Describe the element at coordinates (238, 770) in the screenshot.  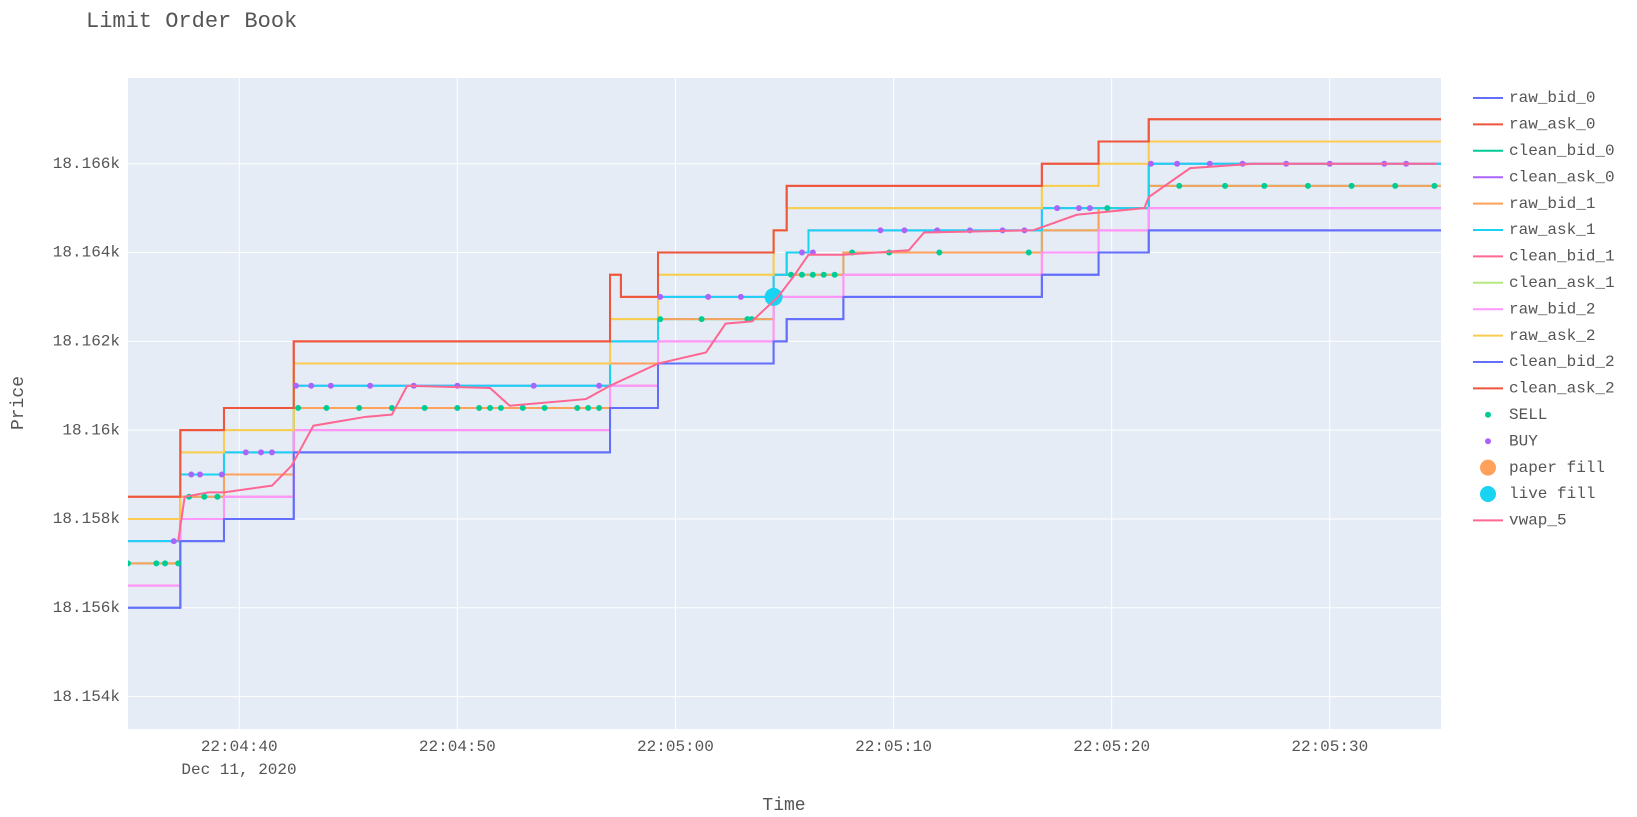
I see `x-date-label: Dec 11, 2020` at that location.